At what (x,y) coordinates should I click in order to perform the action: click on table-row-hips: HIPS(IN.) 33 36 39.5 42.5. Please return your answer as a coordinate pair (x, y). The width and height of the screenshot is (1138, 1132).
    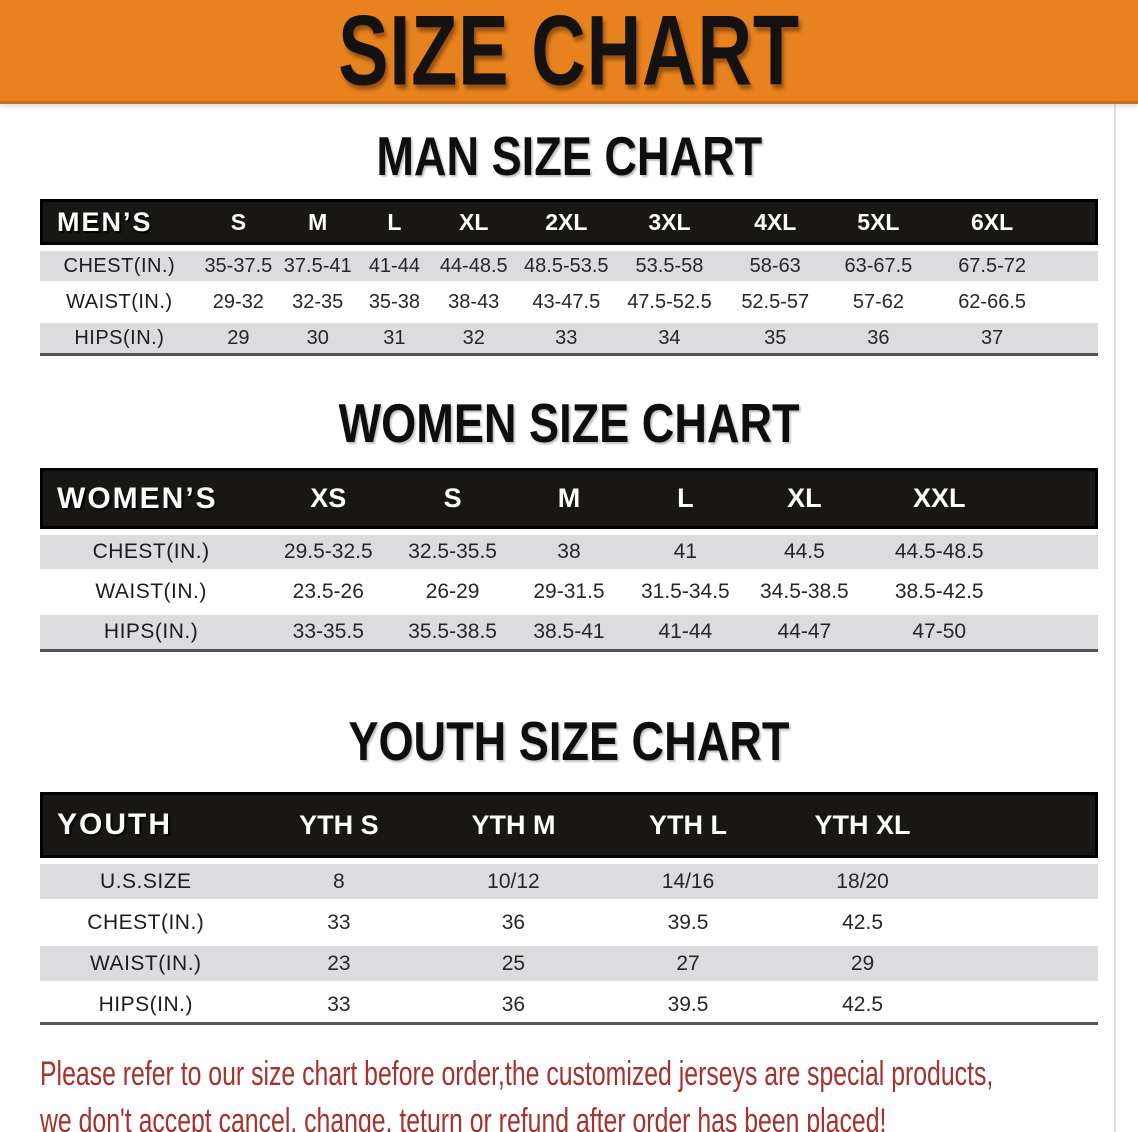
    Looking at the image, I should click on (569, 1003).